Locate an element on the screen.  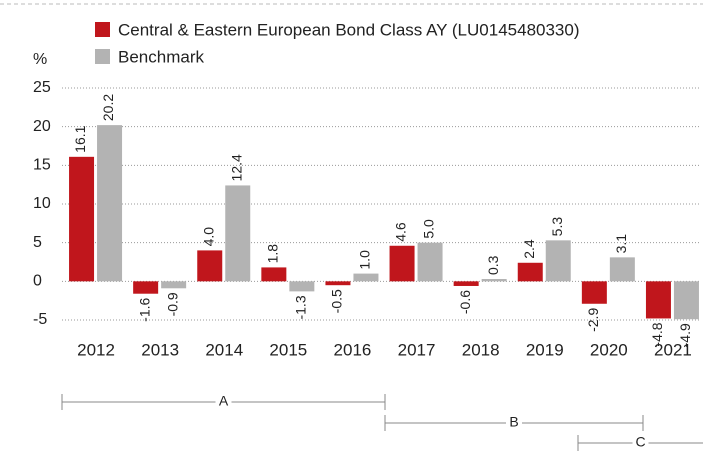
value-label: 16.1 is located at coordinates (80, 138).